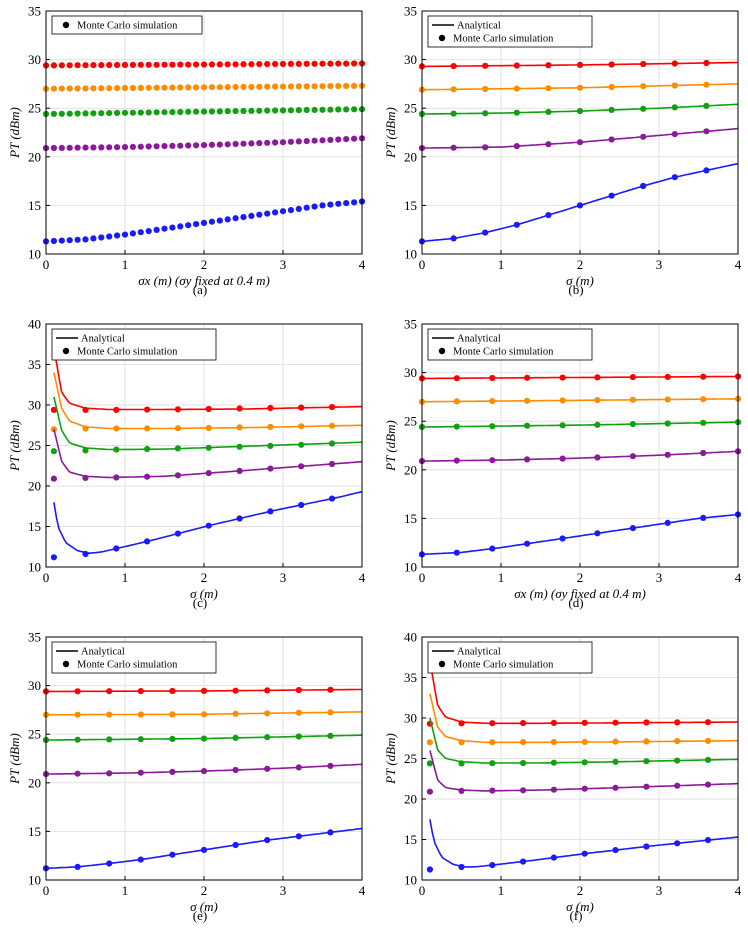 The width and height of the screenshot is (748, 947). Describe the element at coordinates (34, 526) in the screenshot. I see `y-tick-label: 15` at that location.